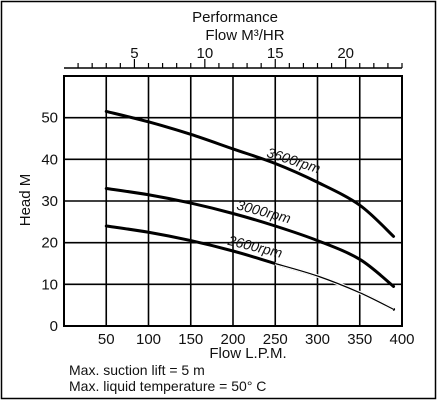  What do you see at coordinates (106, 339) in the screenshot?
I see `x-tick-label: 50` at bounding box center [106, 339].